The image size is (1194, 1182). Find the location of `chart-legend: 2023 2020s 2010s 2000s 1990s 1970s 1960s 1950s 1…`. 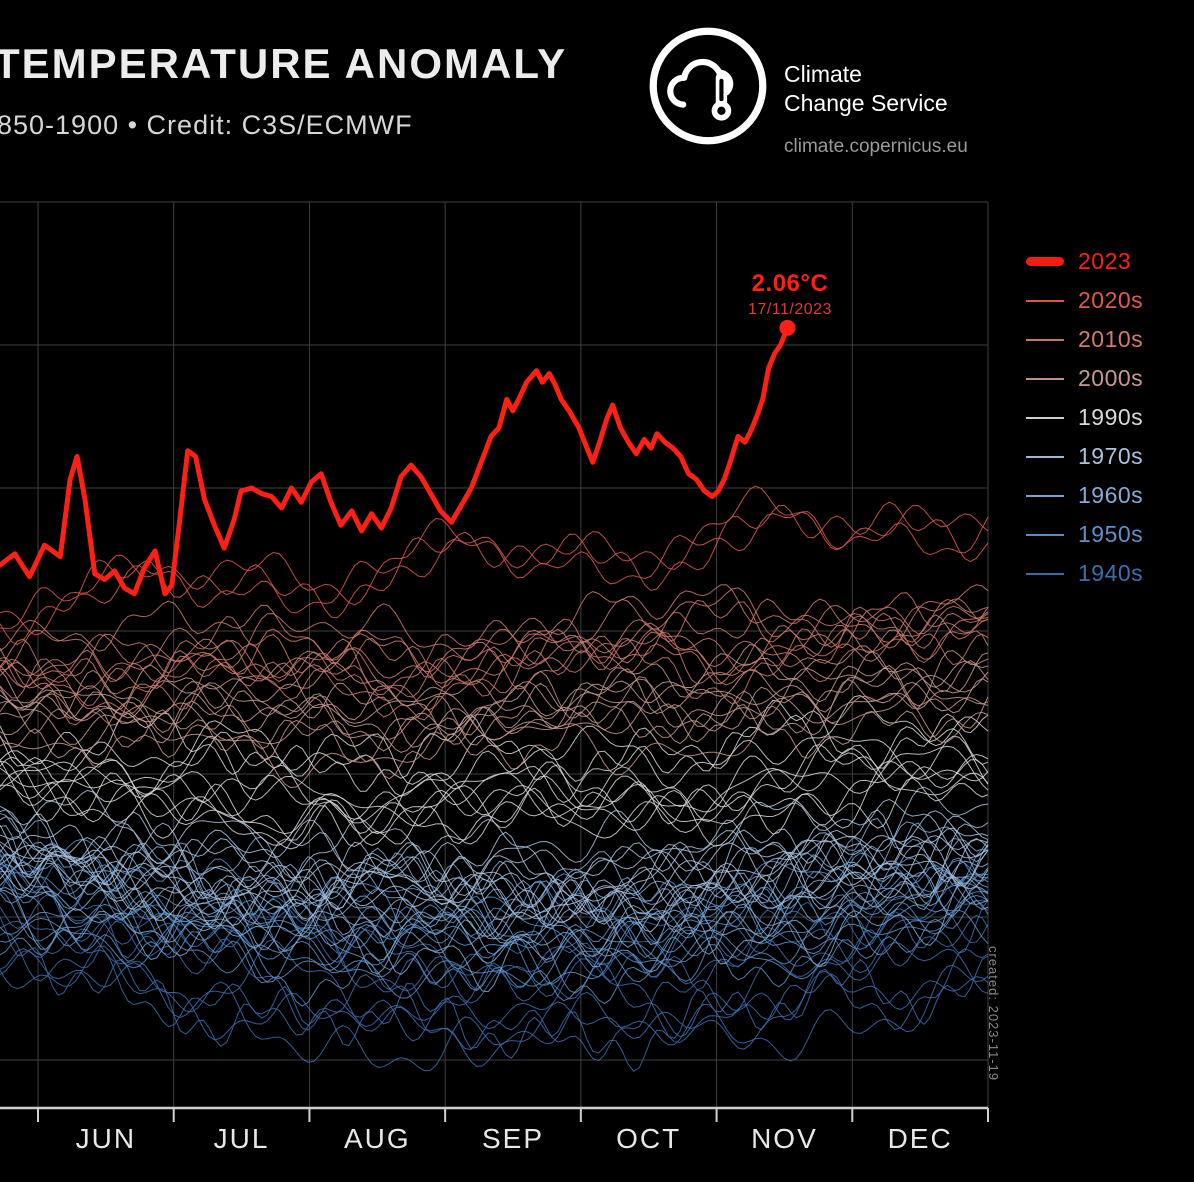

chart-legend: 2023 2020s 2010s 2000s 1990s 1970s 1960s 1950s 1… is located at coordinates (1084, 417).